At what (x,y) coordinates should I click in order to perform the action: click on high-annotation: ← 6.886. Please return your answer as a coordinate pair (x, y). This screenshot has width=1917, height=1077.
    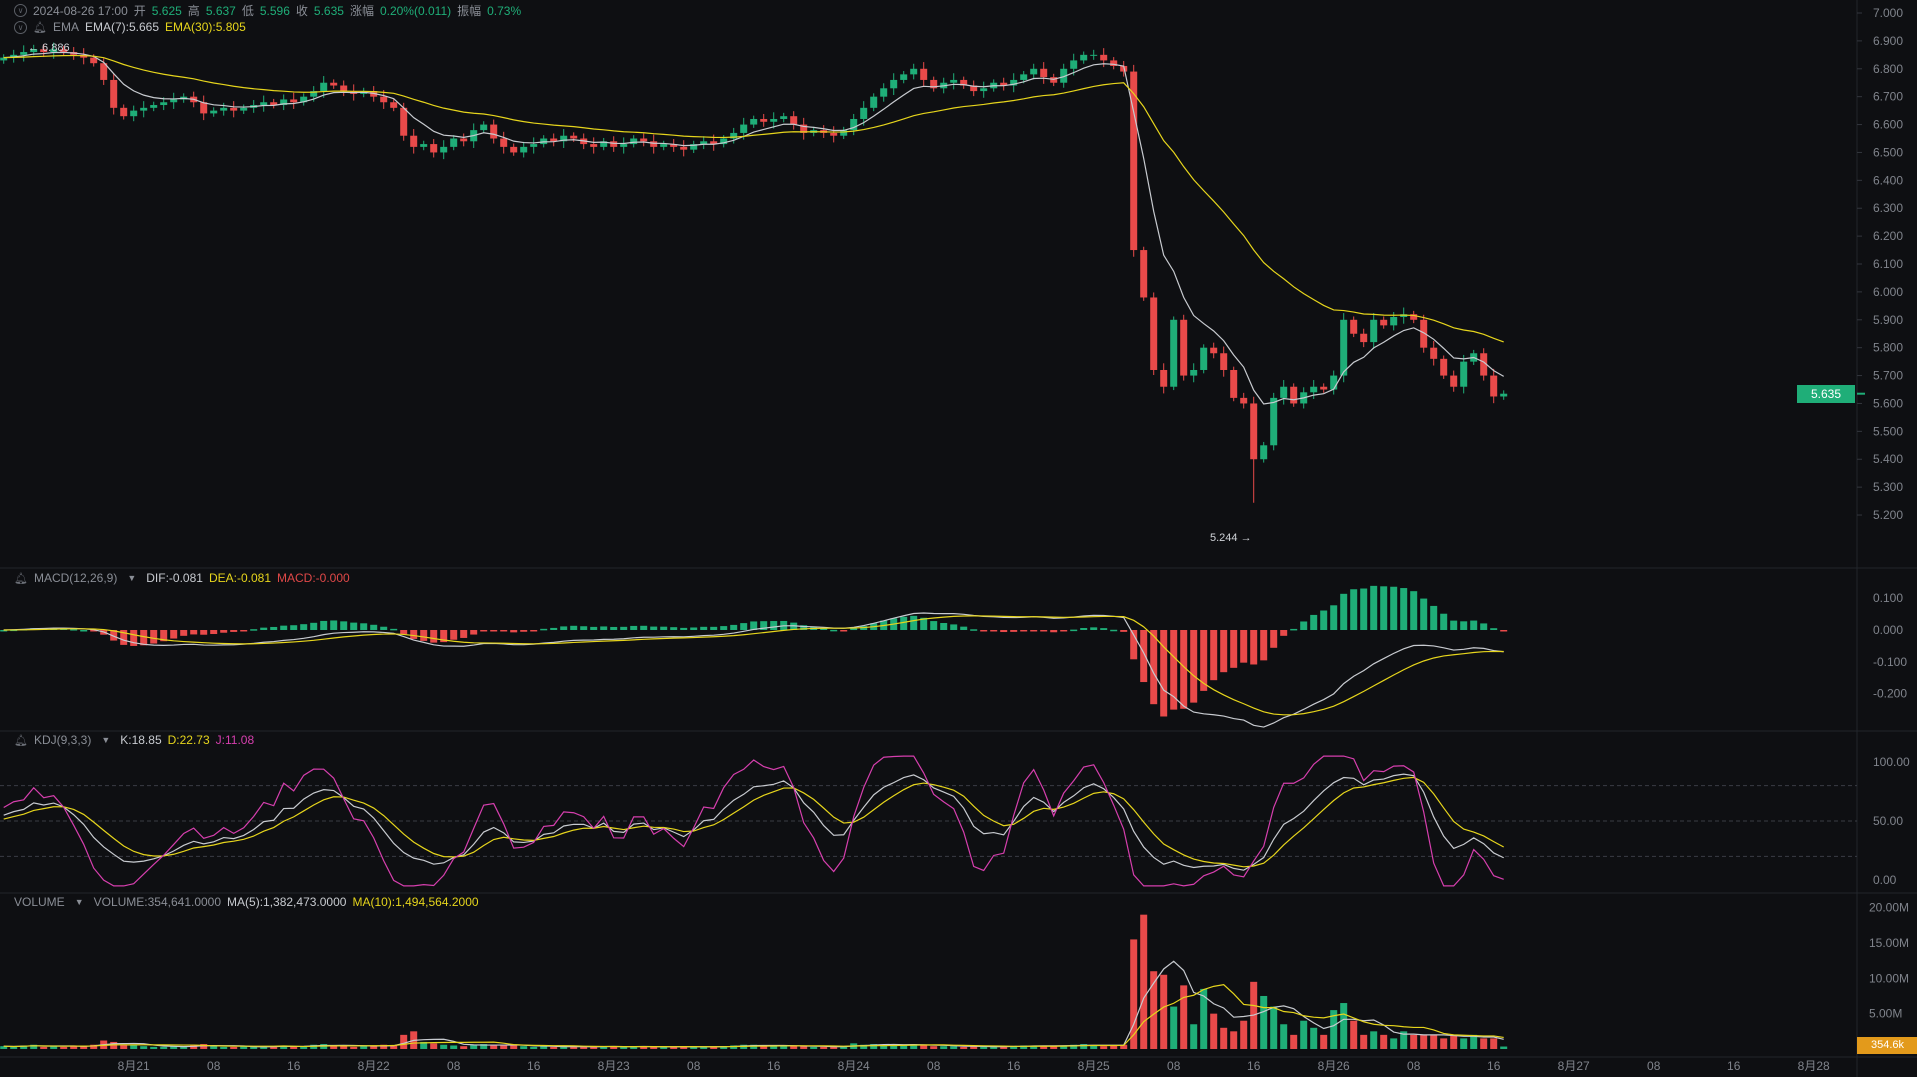
    Looking at the image, I should click on (49, 48).